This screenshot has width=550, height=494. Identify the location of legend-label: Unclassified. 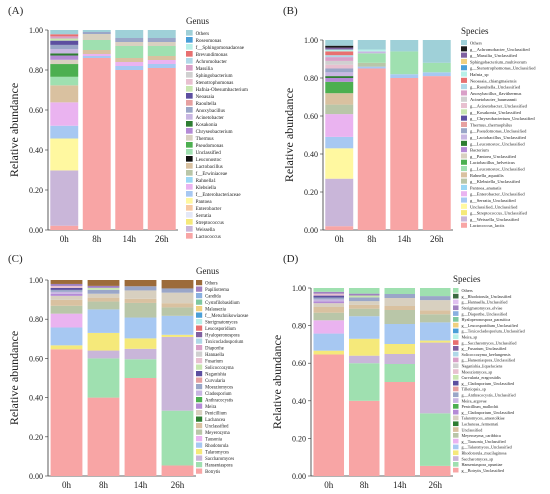
(473, 429).